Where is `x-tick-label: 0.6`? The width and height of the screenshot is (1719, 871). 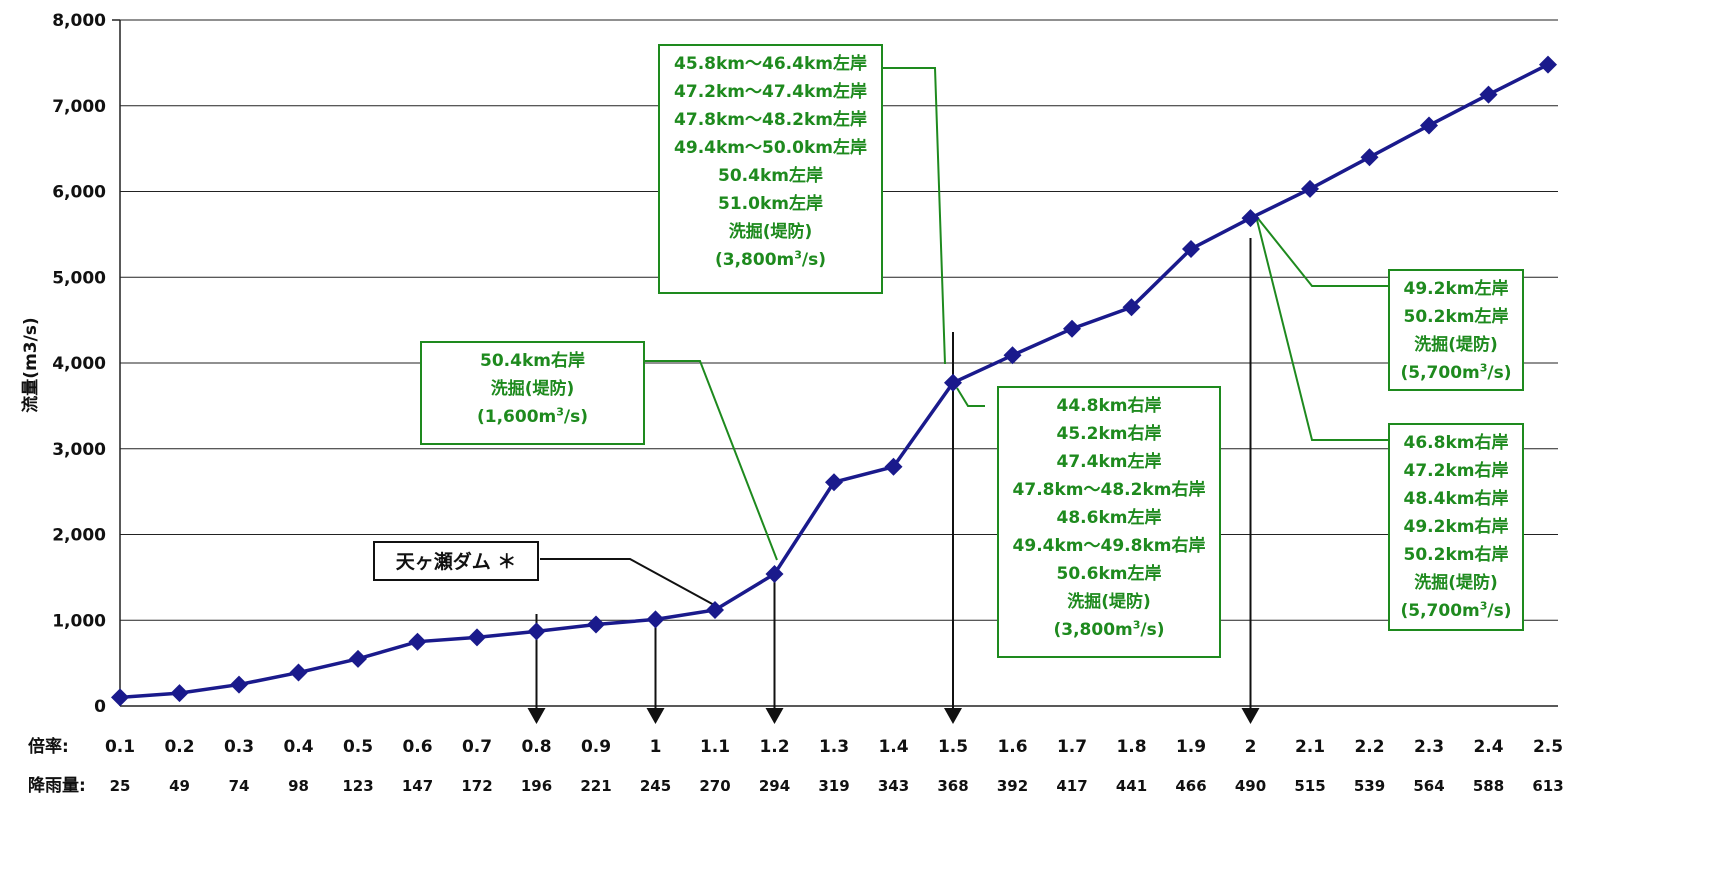
x-tick-label: 0.6 is located at coordinates (417, 747).